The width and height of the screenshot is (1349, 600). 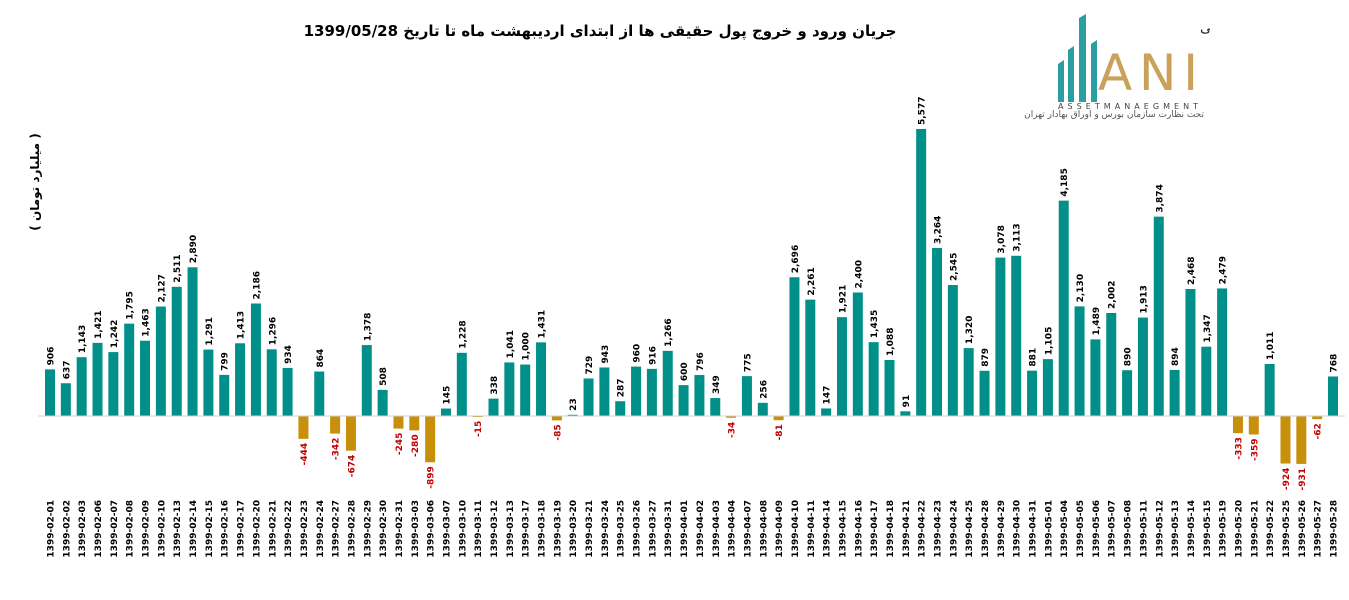 What do you see at coordinates (828, 395) in the screenshot?
I see `data-label: 147` at bounding box center [828, 395].